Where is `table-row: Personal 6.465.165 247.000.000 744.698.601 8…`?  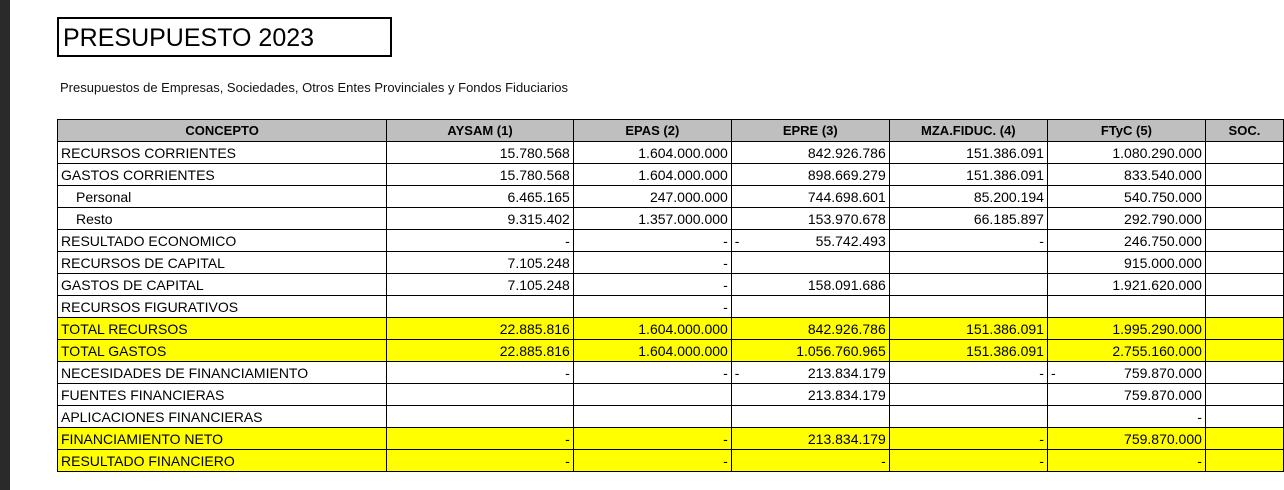 table-row: Personal 6.465.165 247.000.000 744.698.601 8… is located at coordinates (670, 196).